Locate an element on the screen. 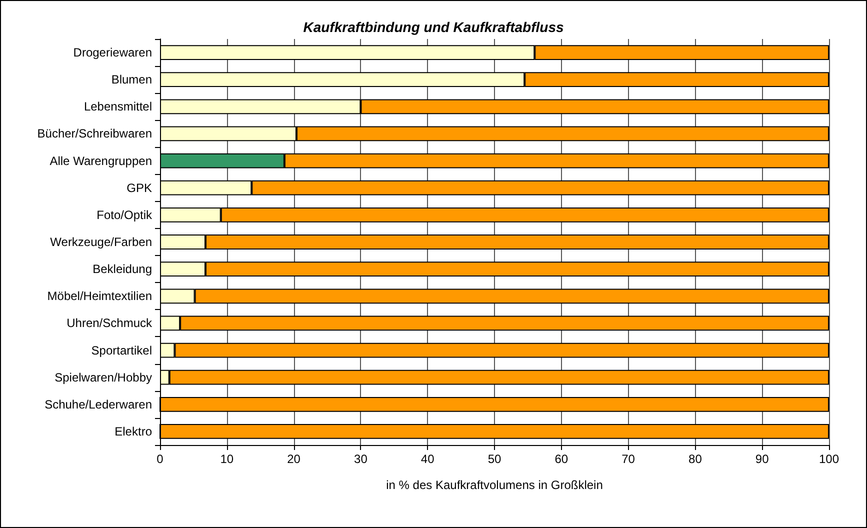  y-tick-label: Schuhe/Lederwaren is located at coordinates (98, 404).